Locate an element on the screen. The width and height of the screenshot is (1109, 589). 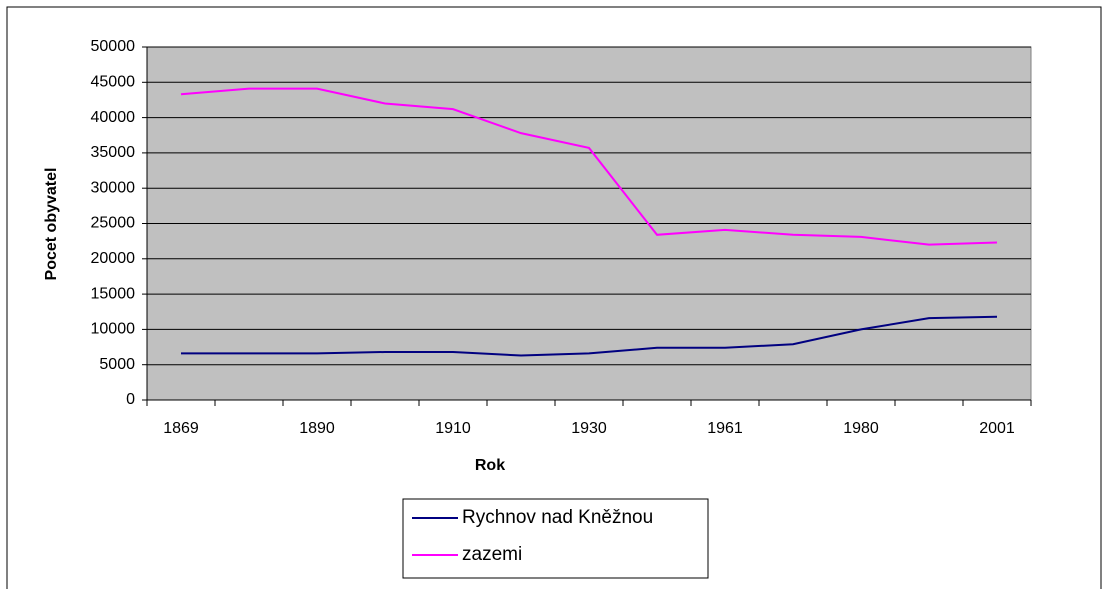
series-line is located at coordinates (589, 336).